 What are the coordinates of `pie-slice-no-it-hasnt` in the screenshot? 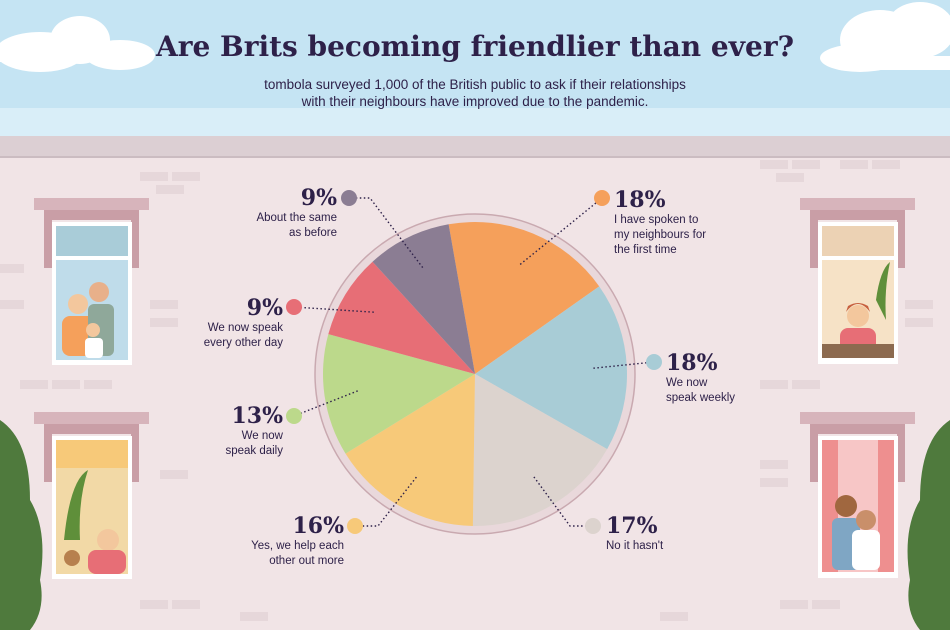 It's located at (540, 450).